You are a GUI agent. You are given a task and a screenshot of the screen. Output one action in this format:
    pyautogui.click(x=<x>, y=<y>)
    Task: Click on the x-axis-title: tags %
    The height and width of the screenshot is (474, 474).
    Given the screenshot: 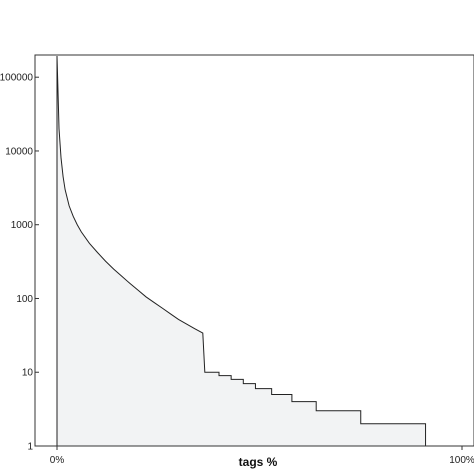 What is the action you would take?
    pyautogui.click(x=258, y=462)
    